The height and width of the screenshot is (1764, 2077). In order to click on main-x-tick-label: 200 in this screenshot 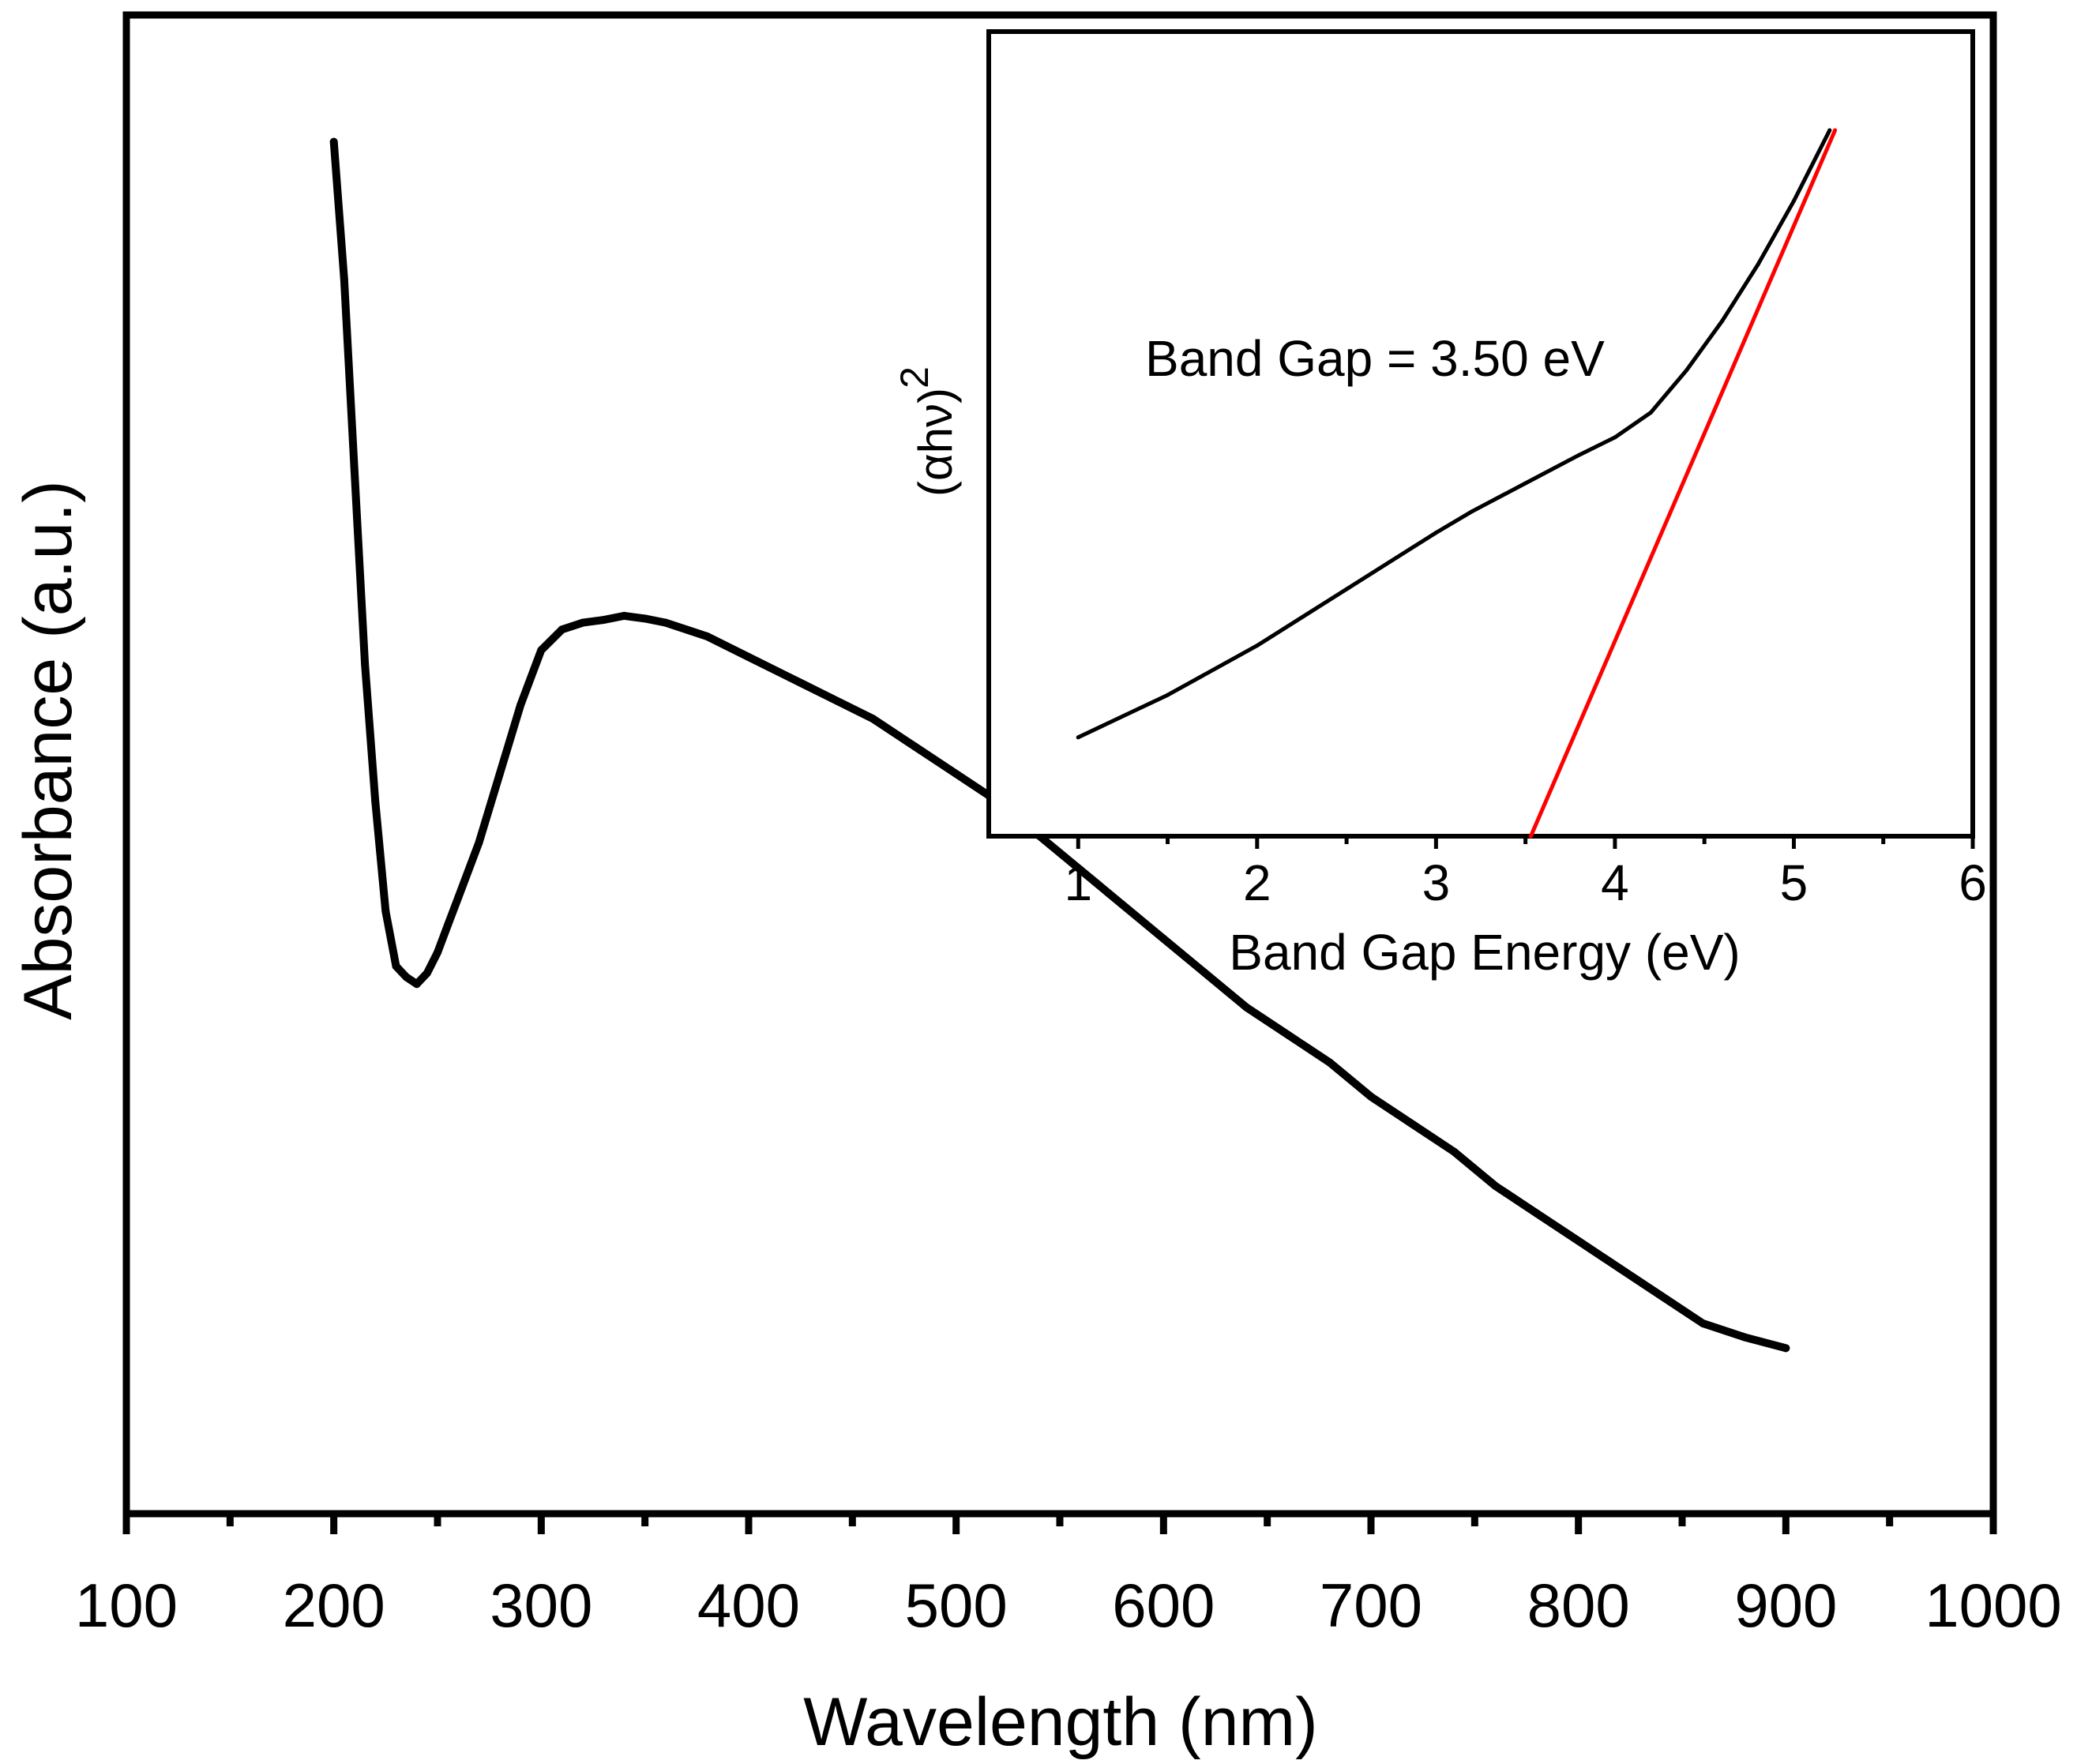, I will do `click(334, 1606)`.